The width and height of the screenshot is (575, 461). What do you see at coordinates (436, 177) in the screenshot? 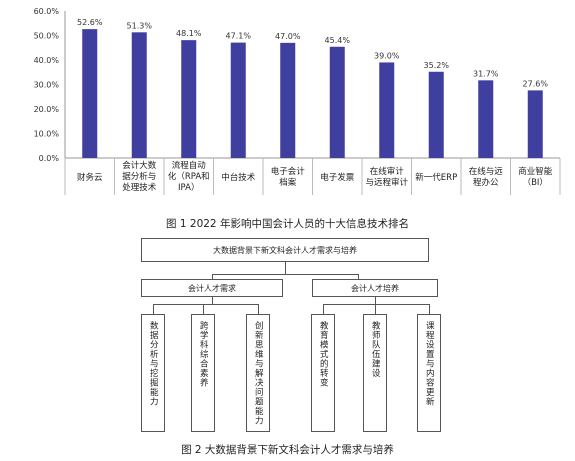
I see `x-tick-label: 新一代ERP` at bounding box center [436, 177].